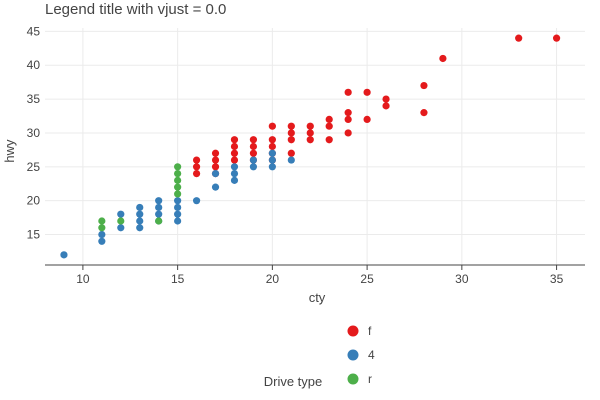 The height and width of the screenshot is (400, 600). Describe the element at coordinates (319, 356) in the screenshot. I see `legend: Drive type f 4 r` at that location.